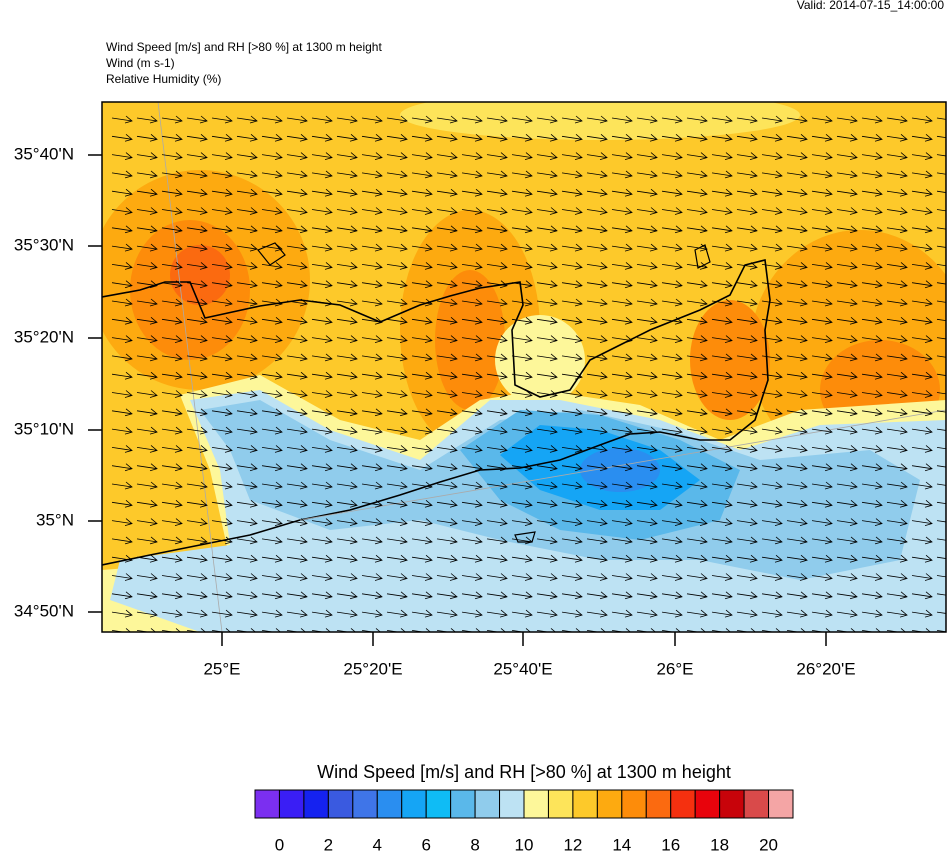  Describe the element at coordinates (670, 844) in the screenshot. I see `colorbar-tick-label: 16` at that location.